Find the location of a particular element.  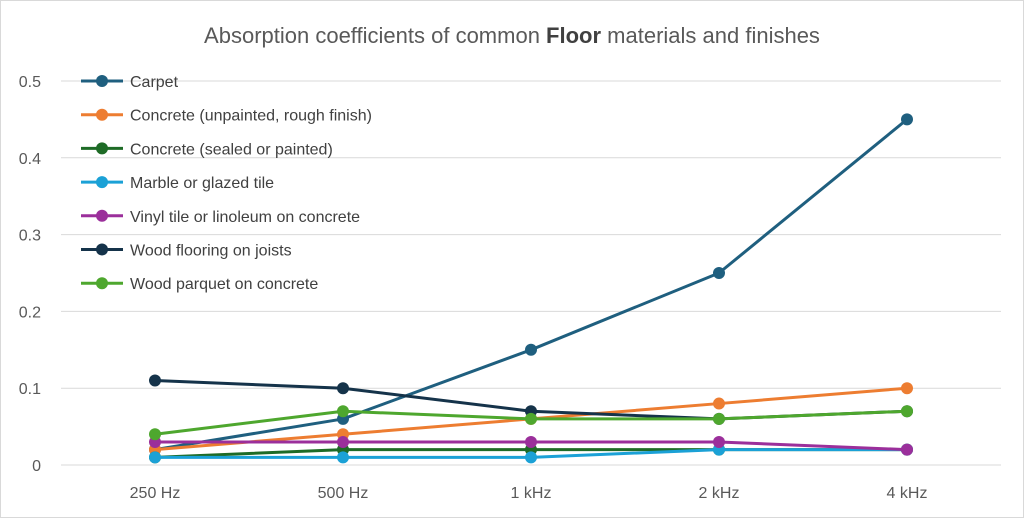

legend-item: Marble or glazed tile is located at coordinates (177, 183).